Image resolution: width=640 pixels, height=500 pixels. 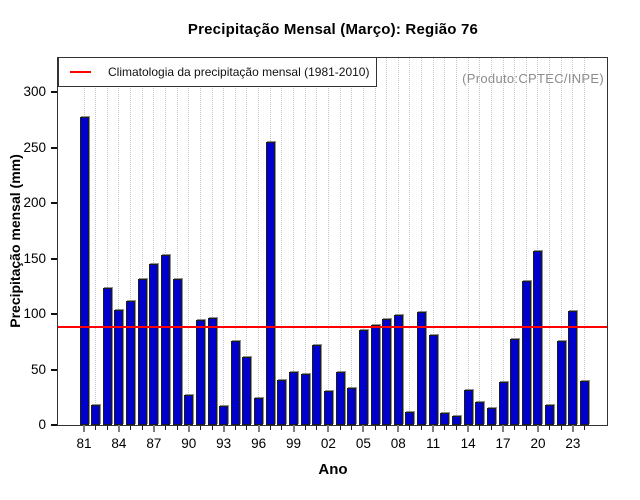 I want to click on bar-2008, so click(x=398, y=370).